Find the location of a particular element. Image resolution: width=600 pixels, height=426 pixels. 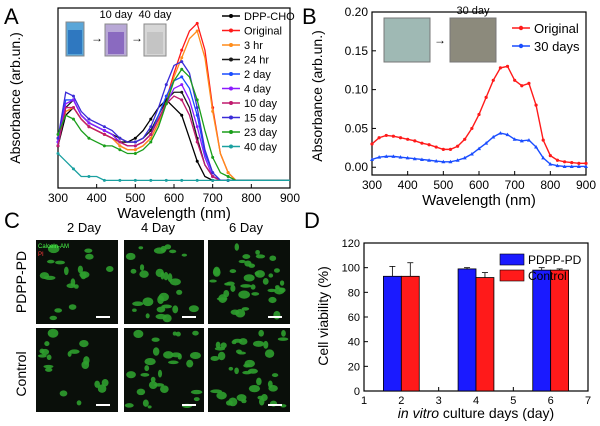

y-tick-label: 120 is located at coordinates (351, 244).